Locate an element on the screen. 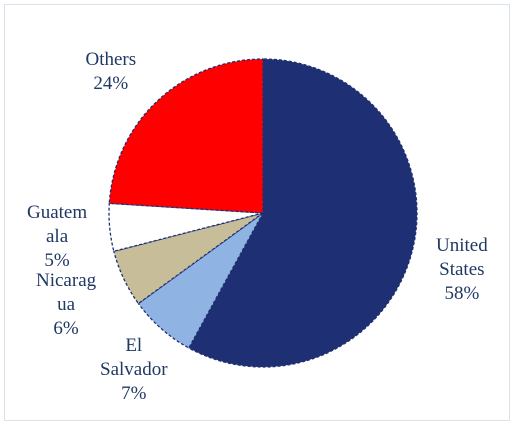 The height and width of the screenshot is (425, 514). pie-slice-el-salvador is located at coordinates (200, 280).